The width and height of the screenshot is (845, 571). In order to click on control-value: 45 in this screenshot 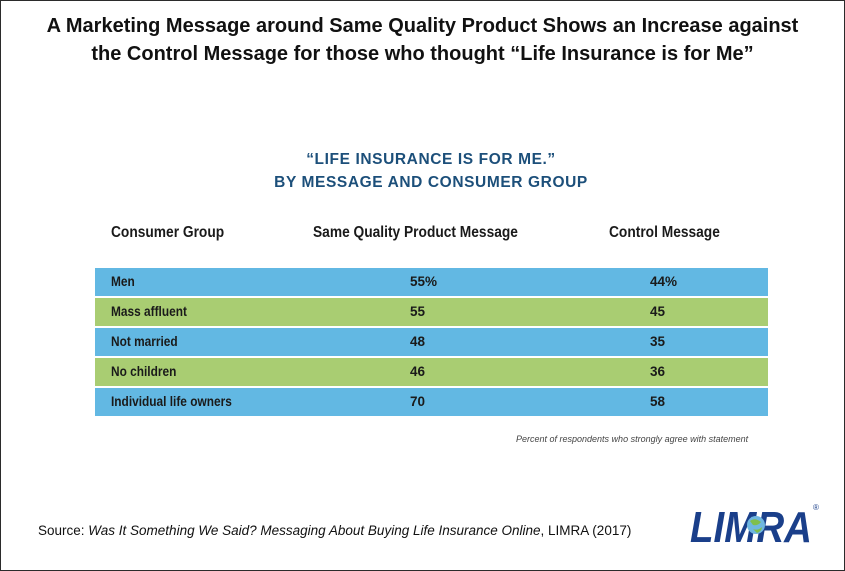, I will do `click(658, 311)`.